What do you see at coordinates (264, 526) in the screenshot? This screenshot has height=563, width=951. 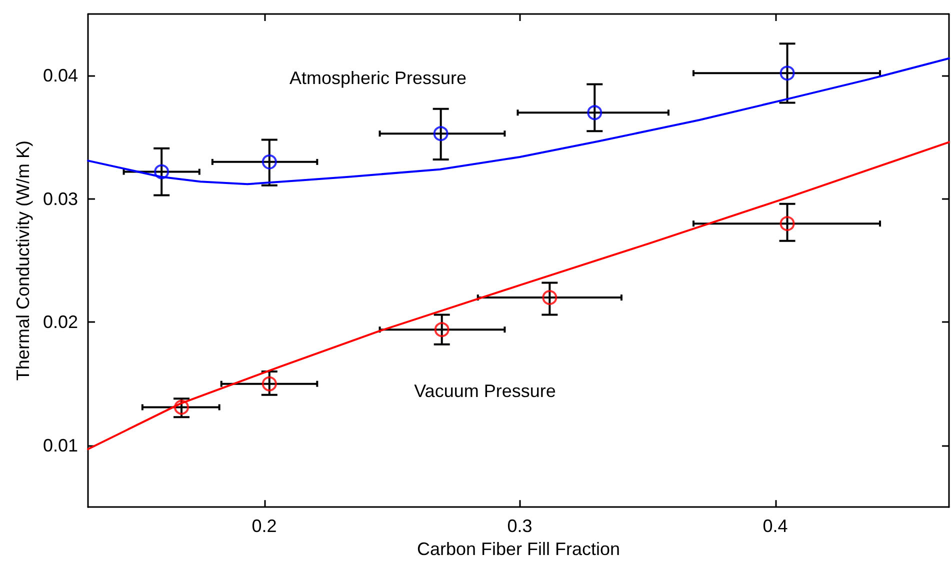 I see `x-tick-label: 0.2` at bounding box center [264, 526].